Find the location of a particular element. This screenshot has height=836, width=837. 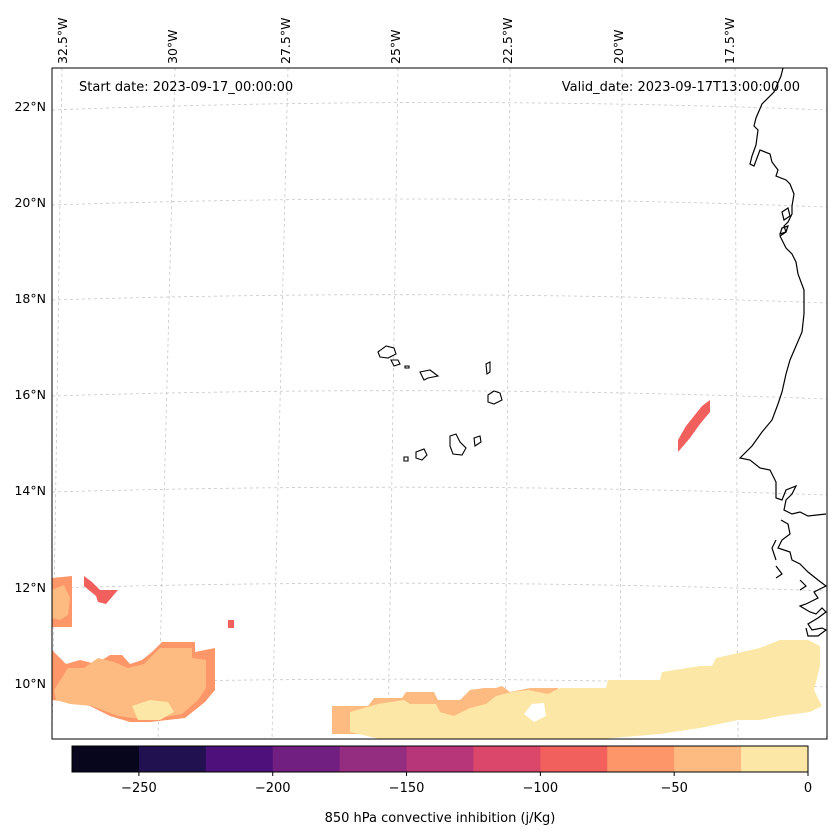

colorbar-tick-label: −150 is located at coordinates (407, 788).